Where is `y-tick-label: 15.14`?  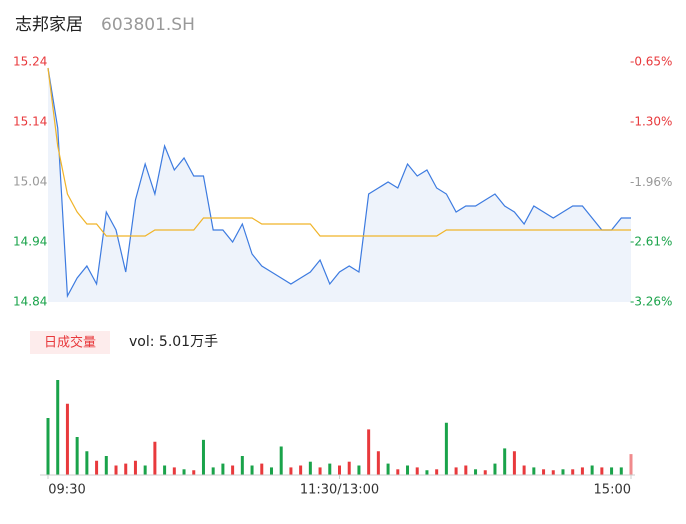
y-tick-label: 15.14 is located at coordinates (30, 122).